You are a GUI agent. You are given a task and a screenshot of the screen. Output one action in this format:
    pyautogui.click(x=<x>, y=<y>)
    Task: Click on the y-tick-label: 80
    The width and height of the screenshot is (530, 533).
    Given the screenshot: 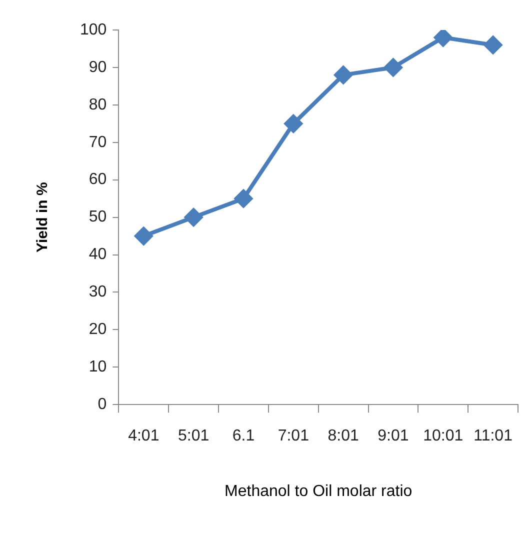 What is the action you would take?
    pyautogui.click(x=97, y=105)
    